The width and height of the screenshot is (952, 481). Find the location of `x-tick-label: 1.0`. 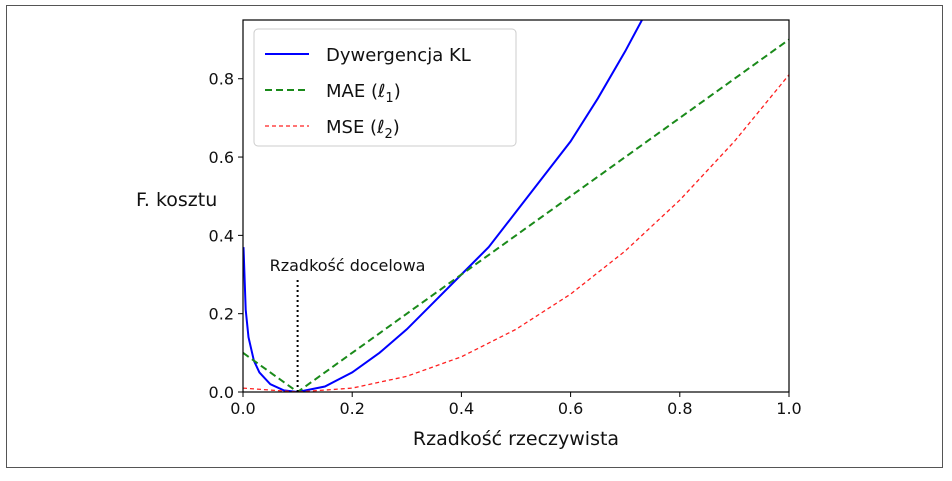

x-tick-label: 1.0 is located at coordinates (788, 408).